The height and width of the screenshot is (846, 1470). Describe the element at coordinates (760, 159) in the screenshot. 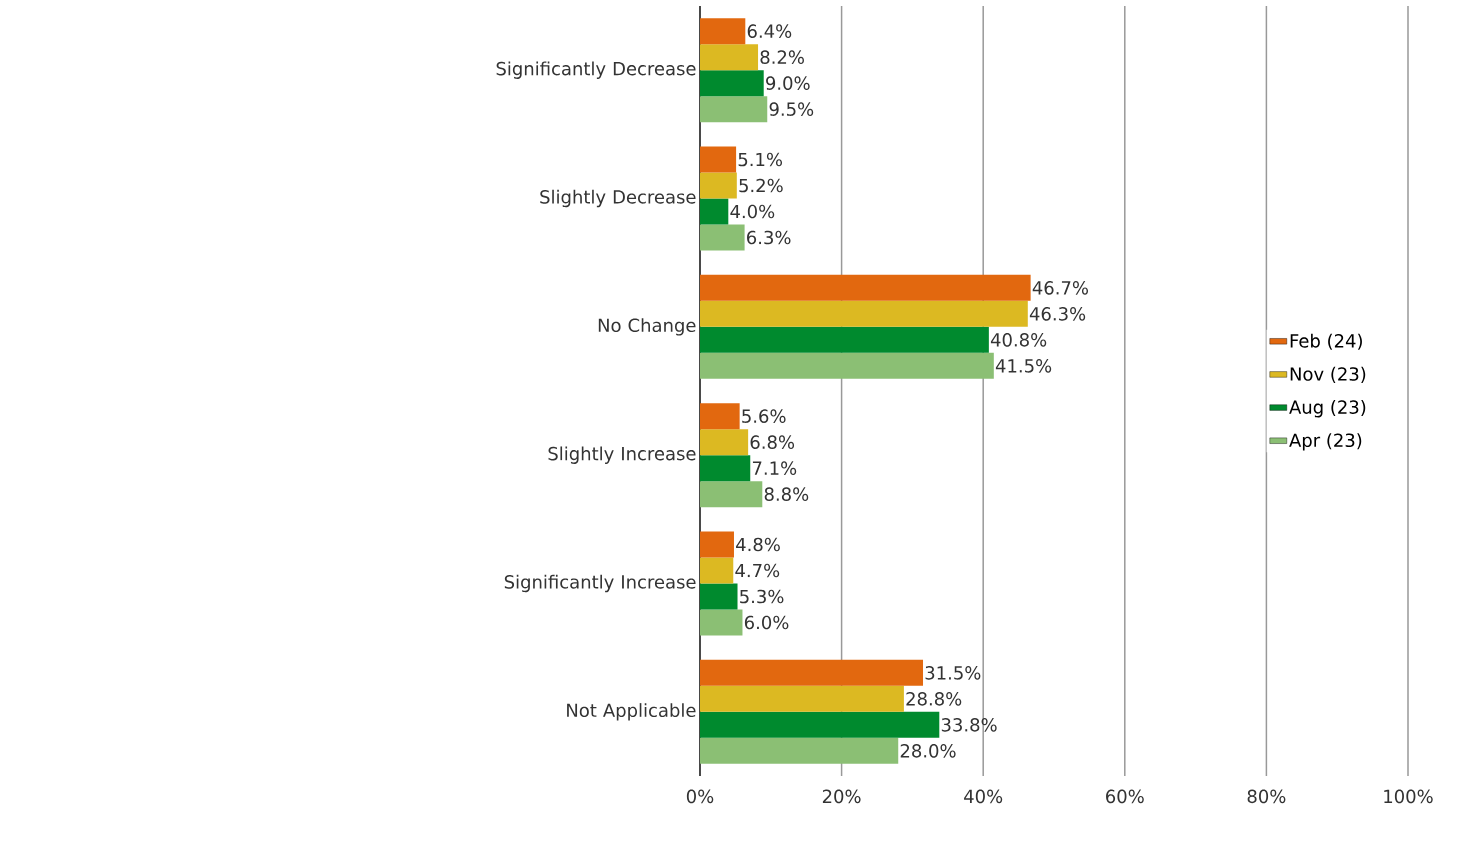

I see `data-label: 5.1%` at that location.